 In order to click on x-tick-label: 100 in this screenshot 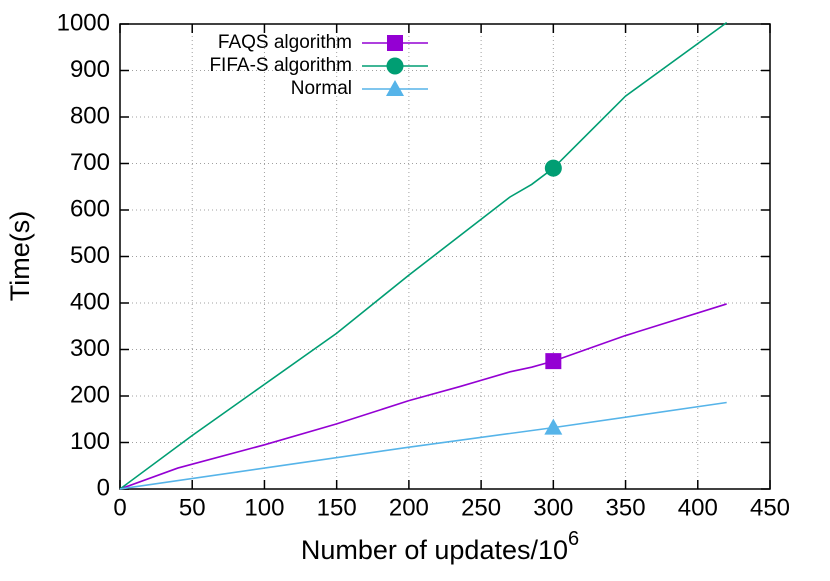, I will do `click(264, 507)`.